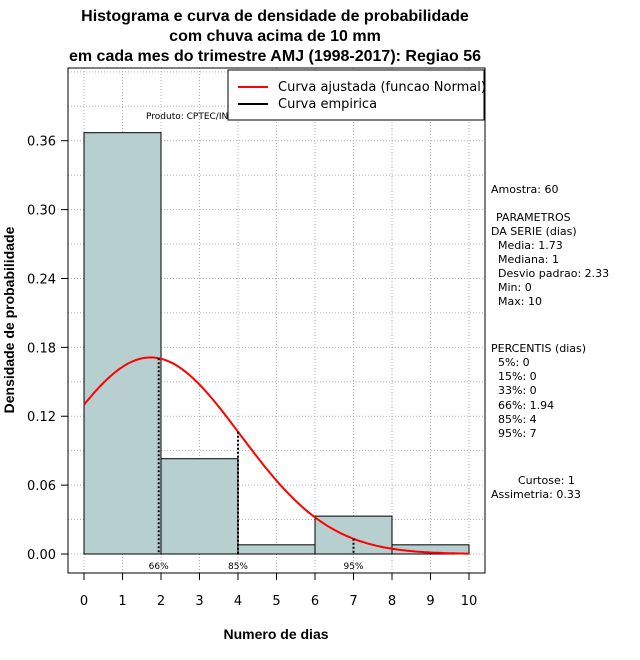 This screenshot has height=660, width=640. What do you see at coordinates (536, 494) in the screenshot?
I see `skewness-value: Assimetria: 0.33` at bounding box center [536, 494].